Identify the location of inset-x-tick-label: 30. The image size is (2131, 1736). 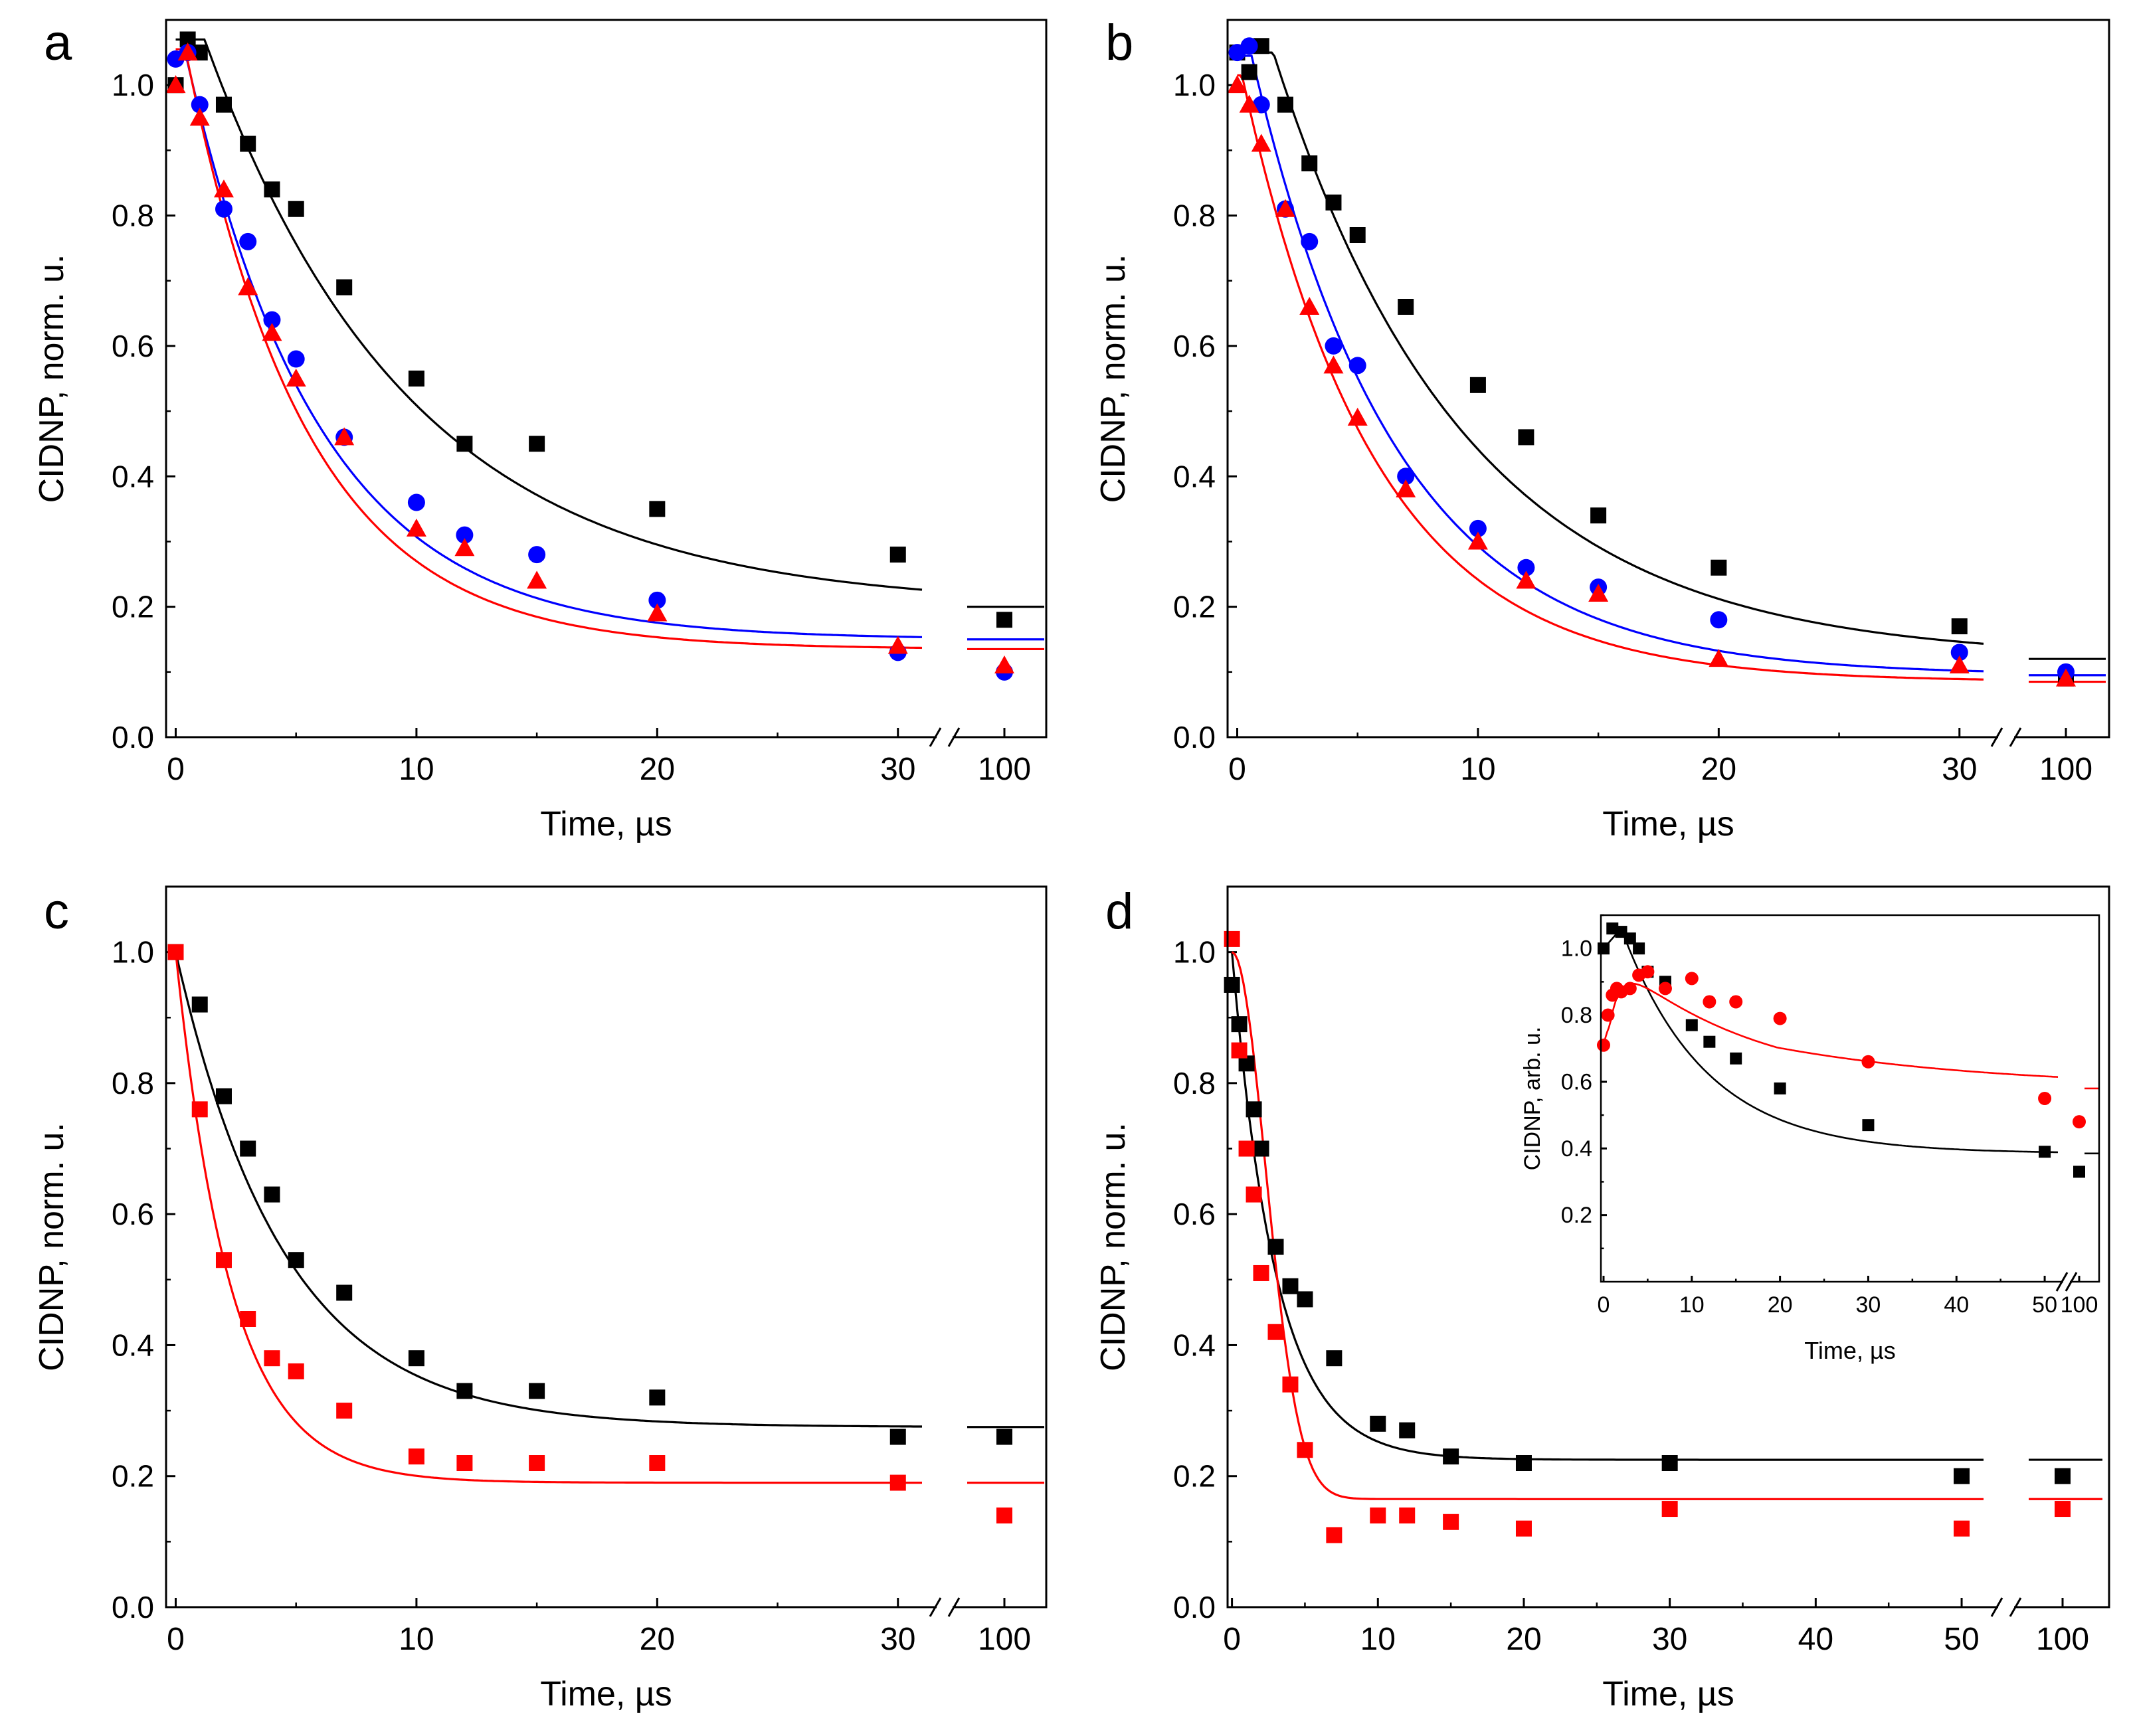
(1868, 1305).